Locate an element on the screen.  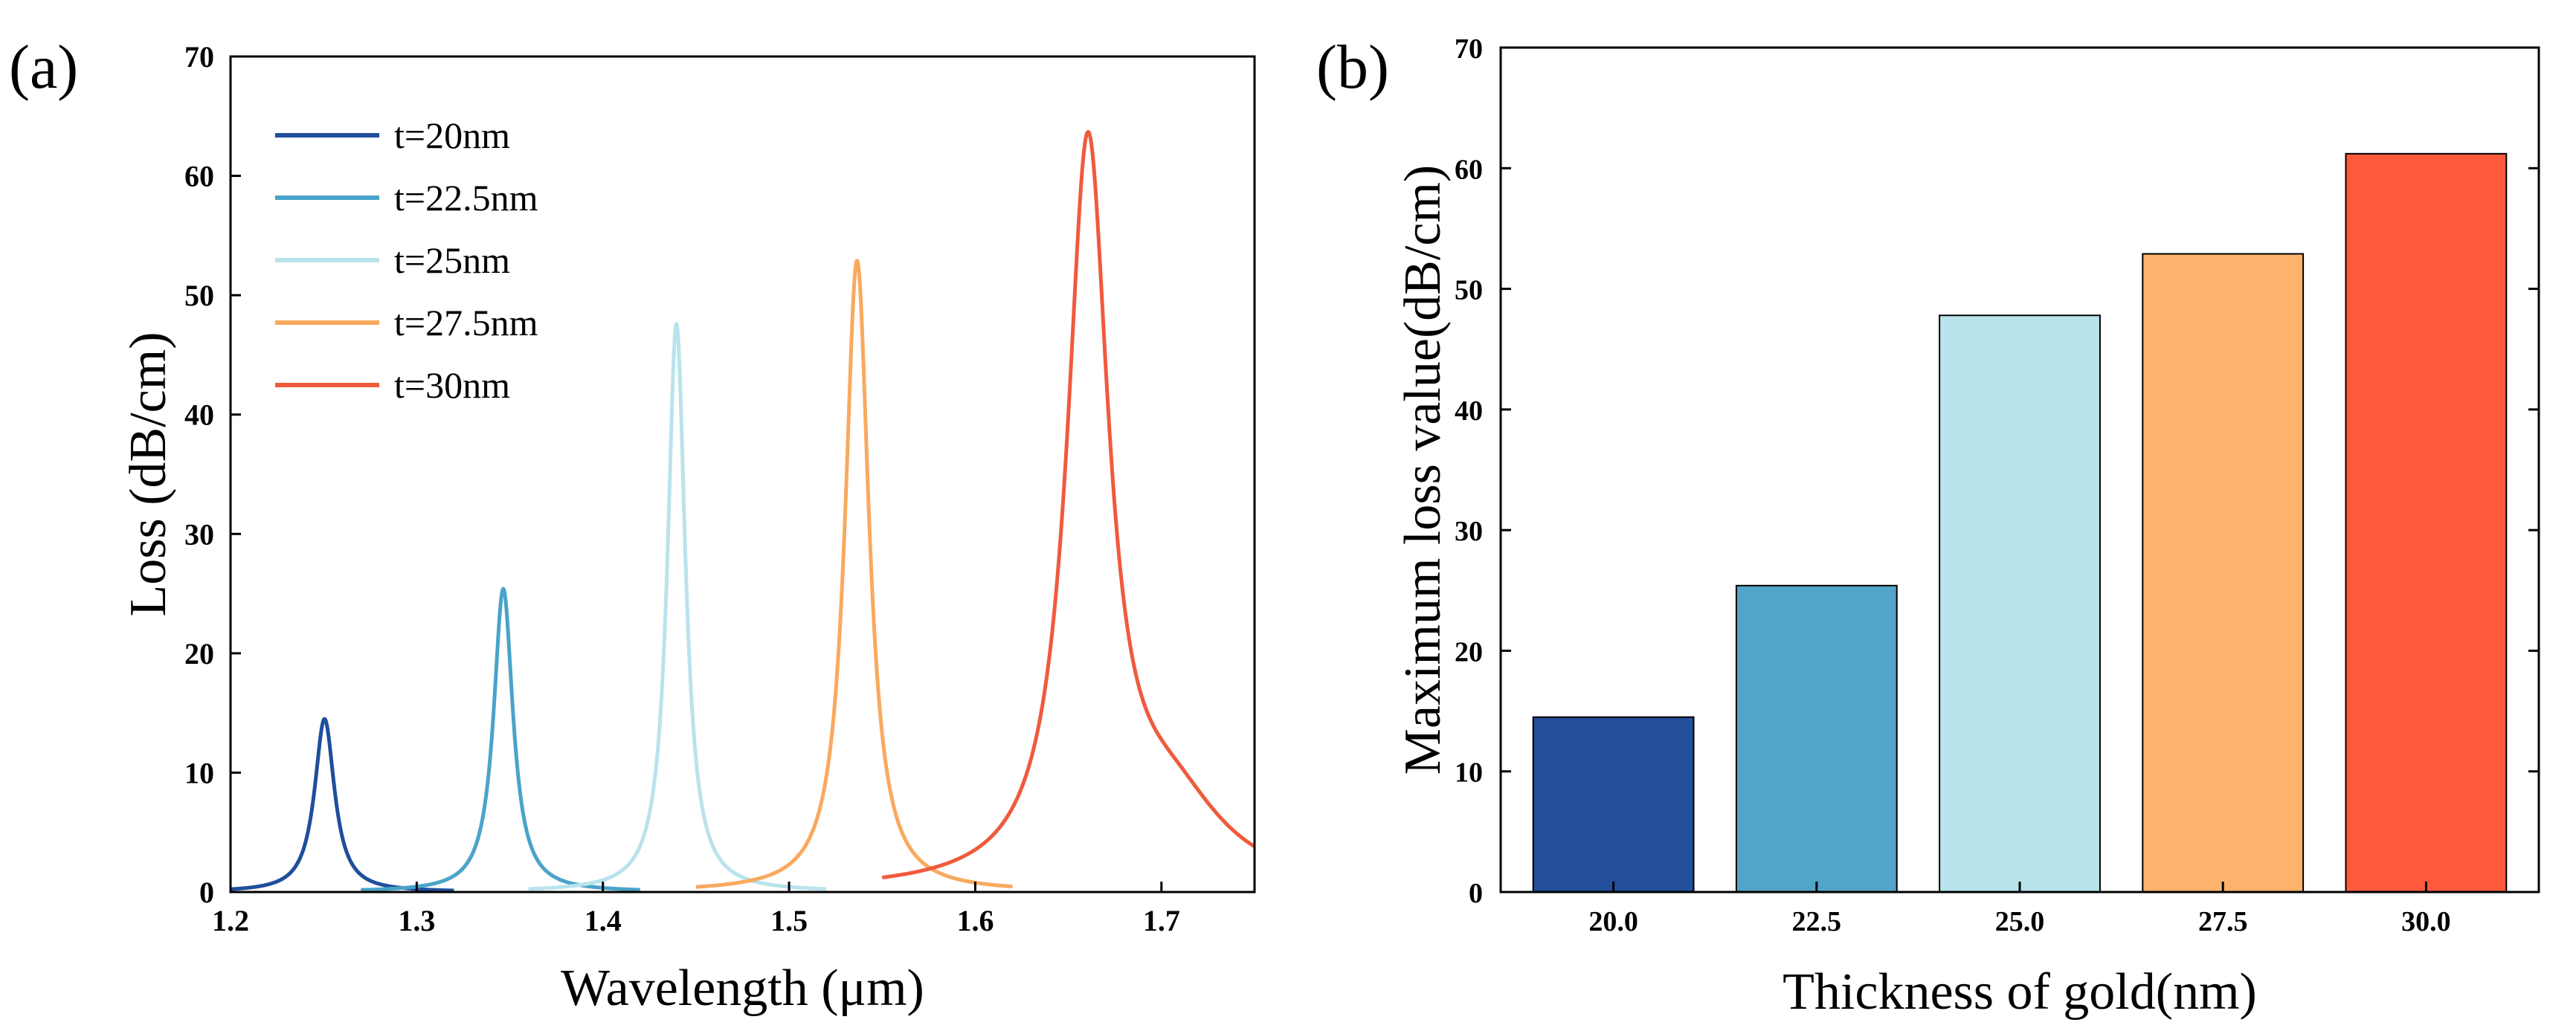
y-tick-label-a: 40 is located at coordinates (199, 415).